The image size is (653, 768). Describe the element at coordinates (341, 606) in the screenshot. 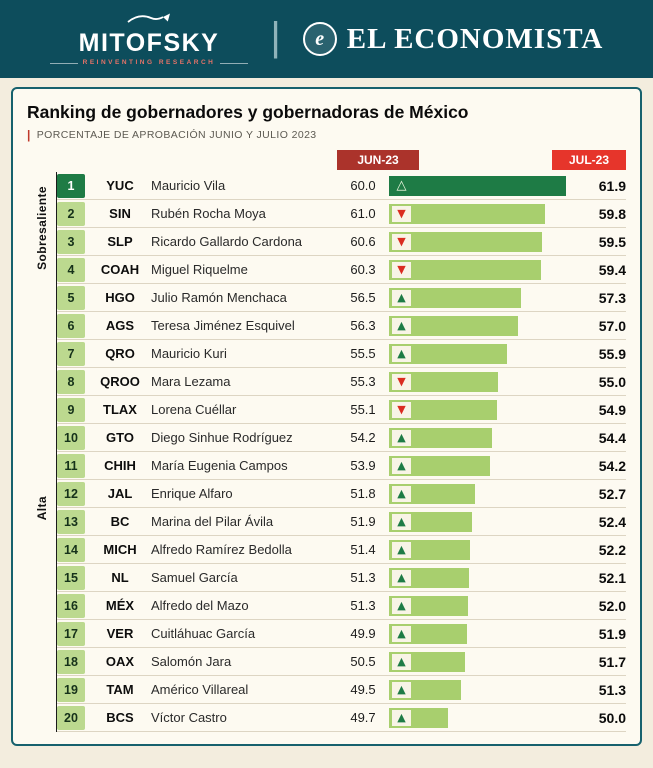

I see `table-row: 16 MÉX Alfredo del Mazo 51.3 ▲ 52.0` at that location.